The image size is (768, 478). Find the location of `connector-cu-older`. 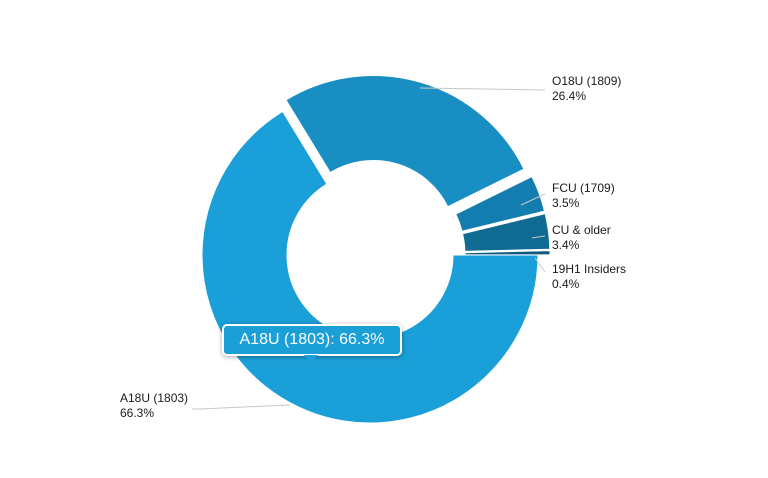

connector-cu-older is located at coordinates (538, 237).